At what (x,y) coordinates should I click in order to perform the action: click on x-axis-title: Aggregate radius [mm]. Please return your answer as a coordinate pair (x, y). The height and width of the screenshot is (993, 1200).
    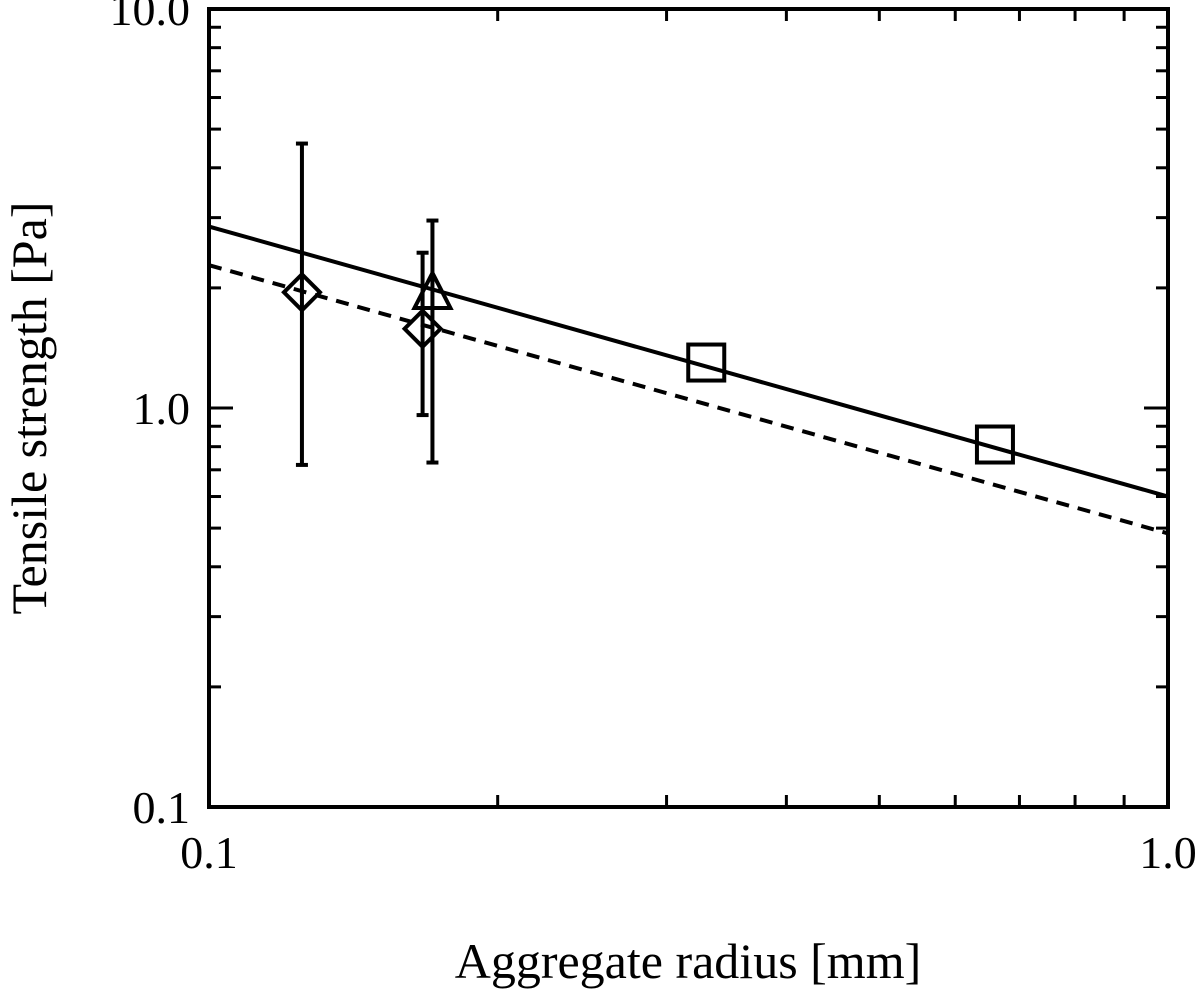
    Looking at the image, I should click on (688, 961).